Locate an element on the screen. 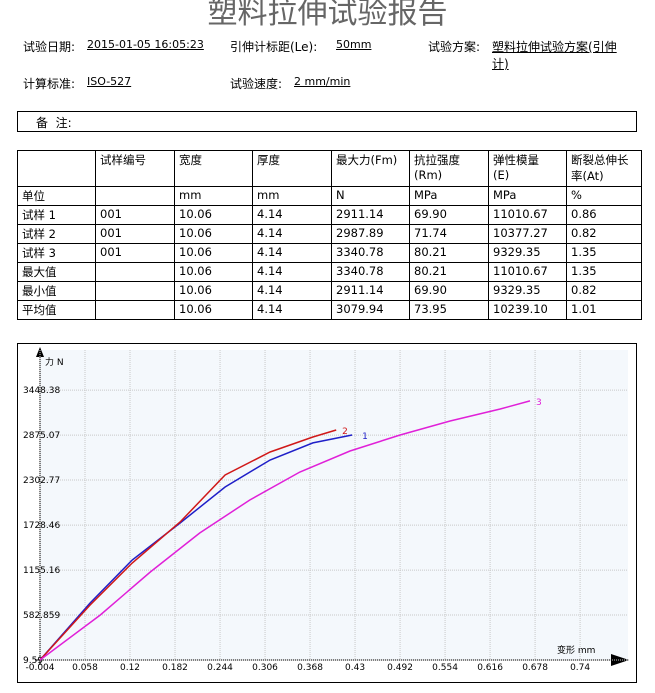 The width and height of the screenshot is (655, 693). y-tick-label: 582.859 is located at coordinates (41, 616).